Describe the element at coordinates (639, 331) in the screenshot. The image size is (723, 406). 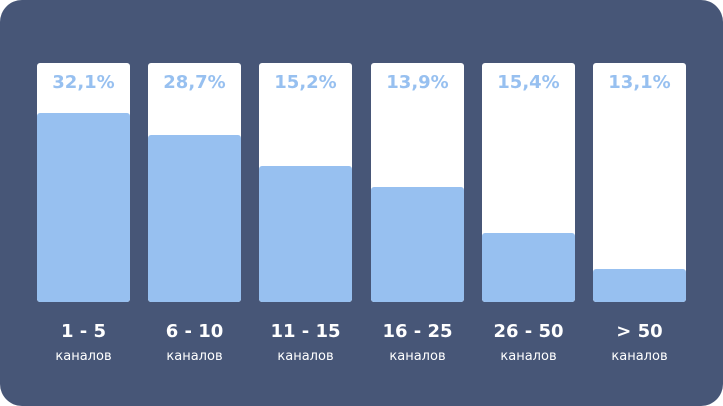
I see `category-label: > 50` at that location.